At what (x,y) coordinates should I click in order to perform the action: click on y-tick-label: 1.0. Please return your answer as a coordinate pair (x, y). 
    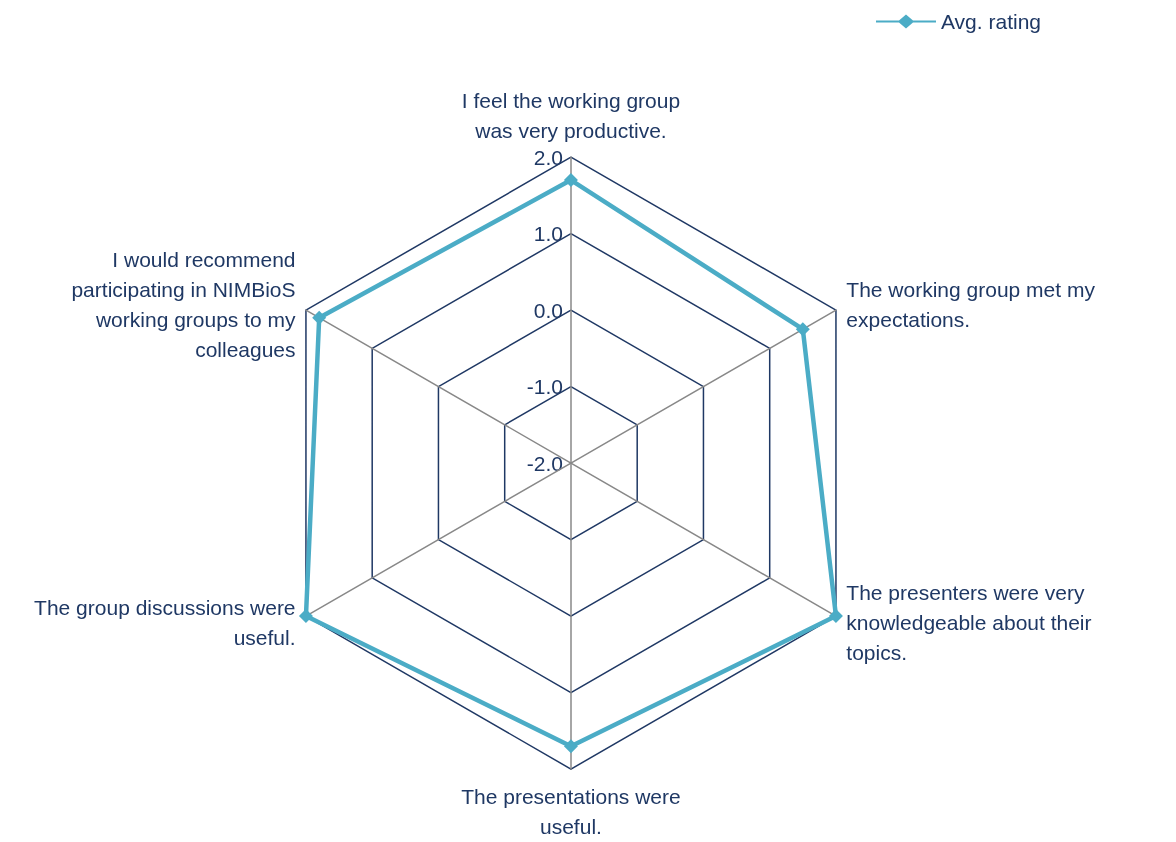
    Looking at the image, I should click on (548, 233).